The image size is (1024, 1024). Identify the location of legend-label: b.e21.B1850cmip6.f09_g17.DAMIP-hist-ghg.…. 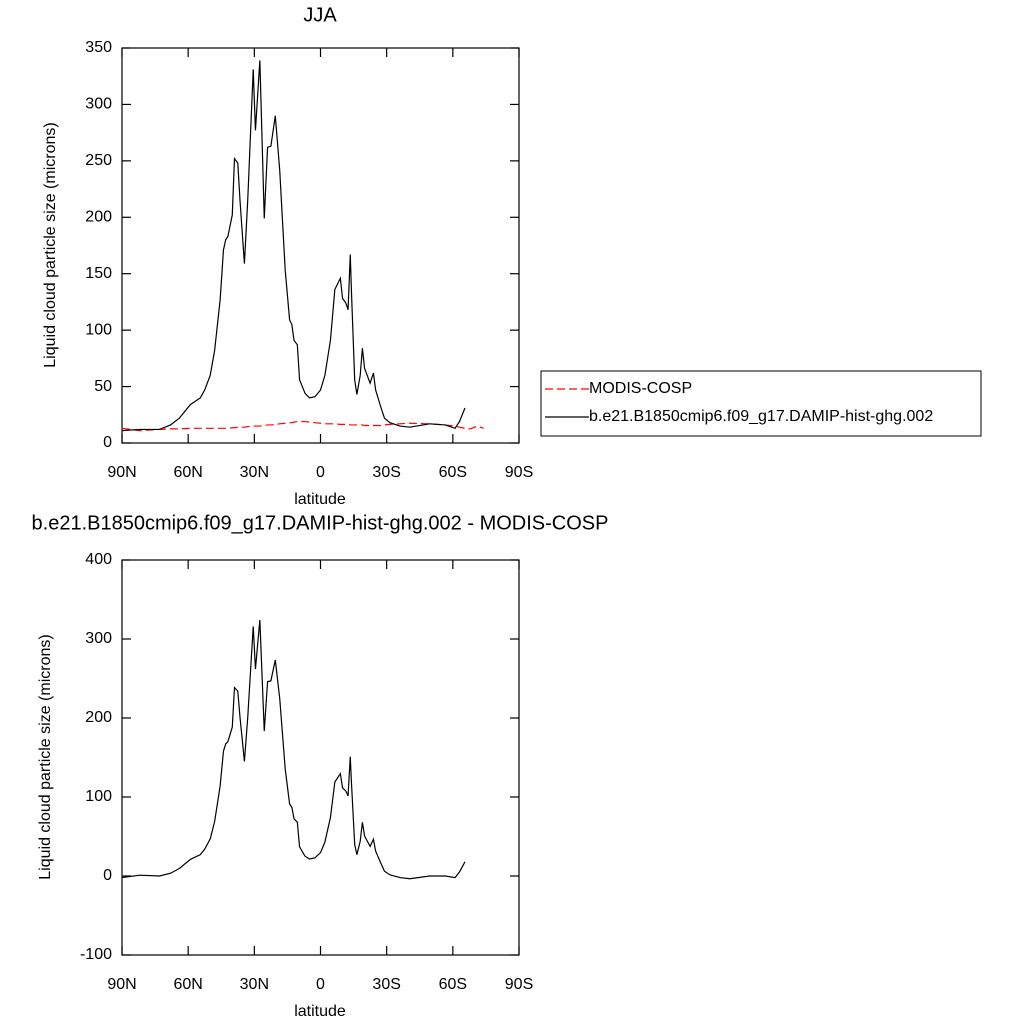
(761, 416).